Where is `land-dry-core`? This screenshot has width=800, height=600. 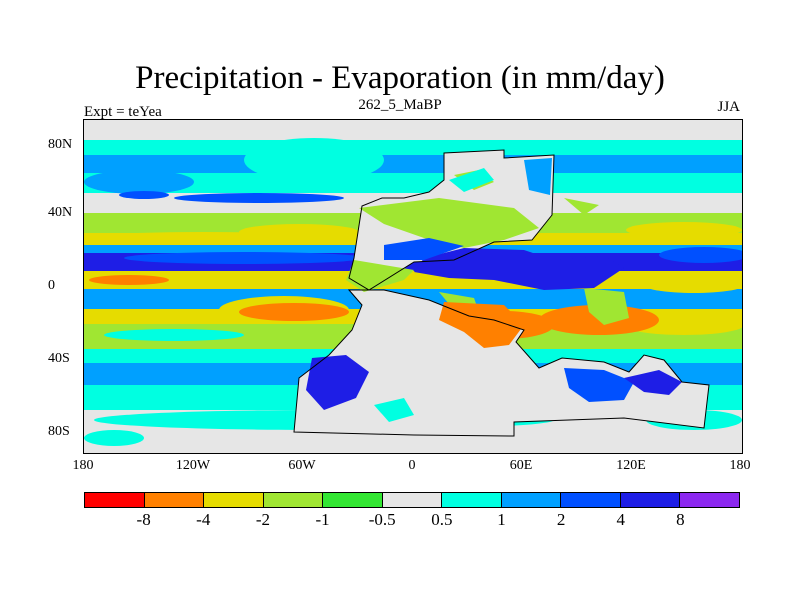
land-dry-core is located at coordinates (481, 325).